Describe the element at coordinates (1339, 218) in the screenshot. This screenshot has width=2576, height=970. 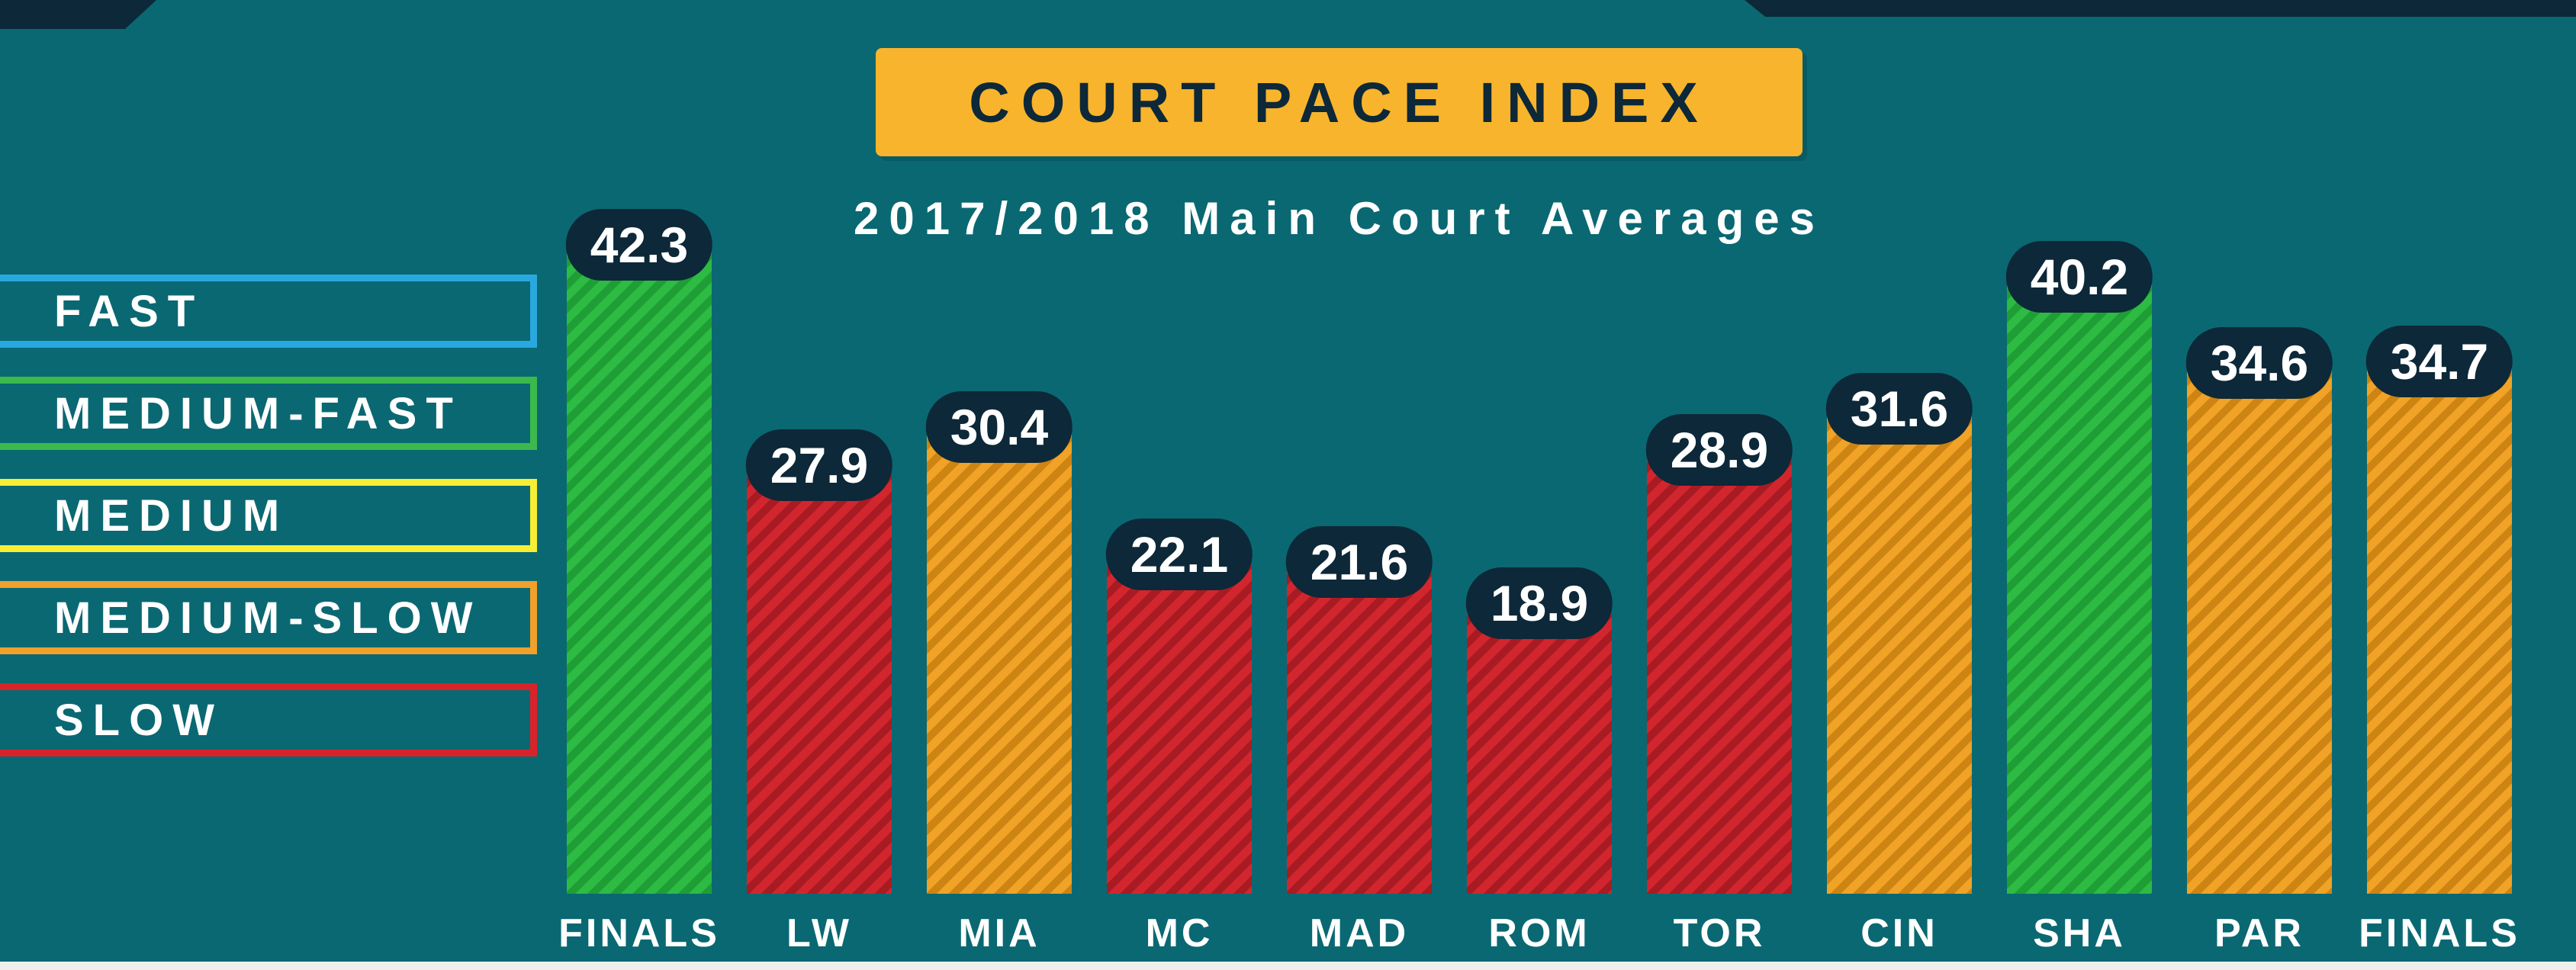
I see `subtitle: 2017/2018 Main Court Averages` at that location.